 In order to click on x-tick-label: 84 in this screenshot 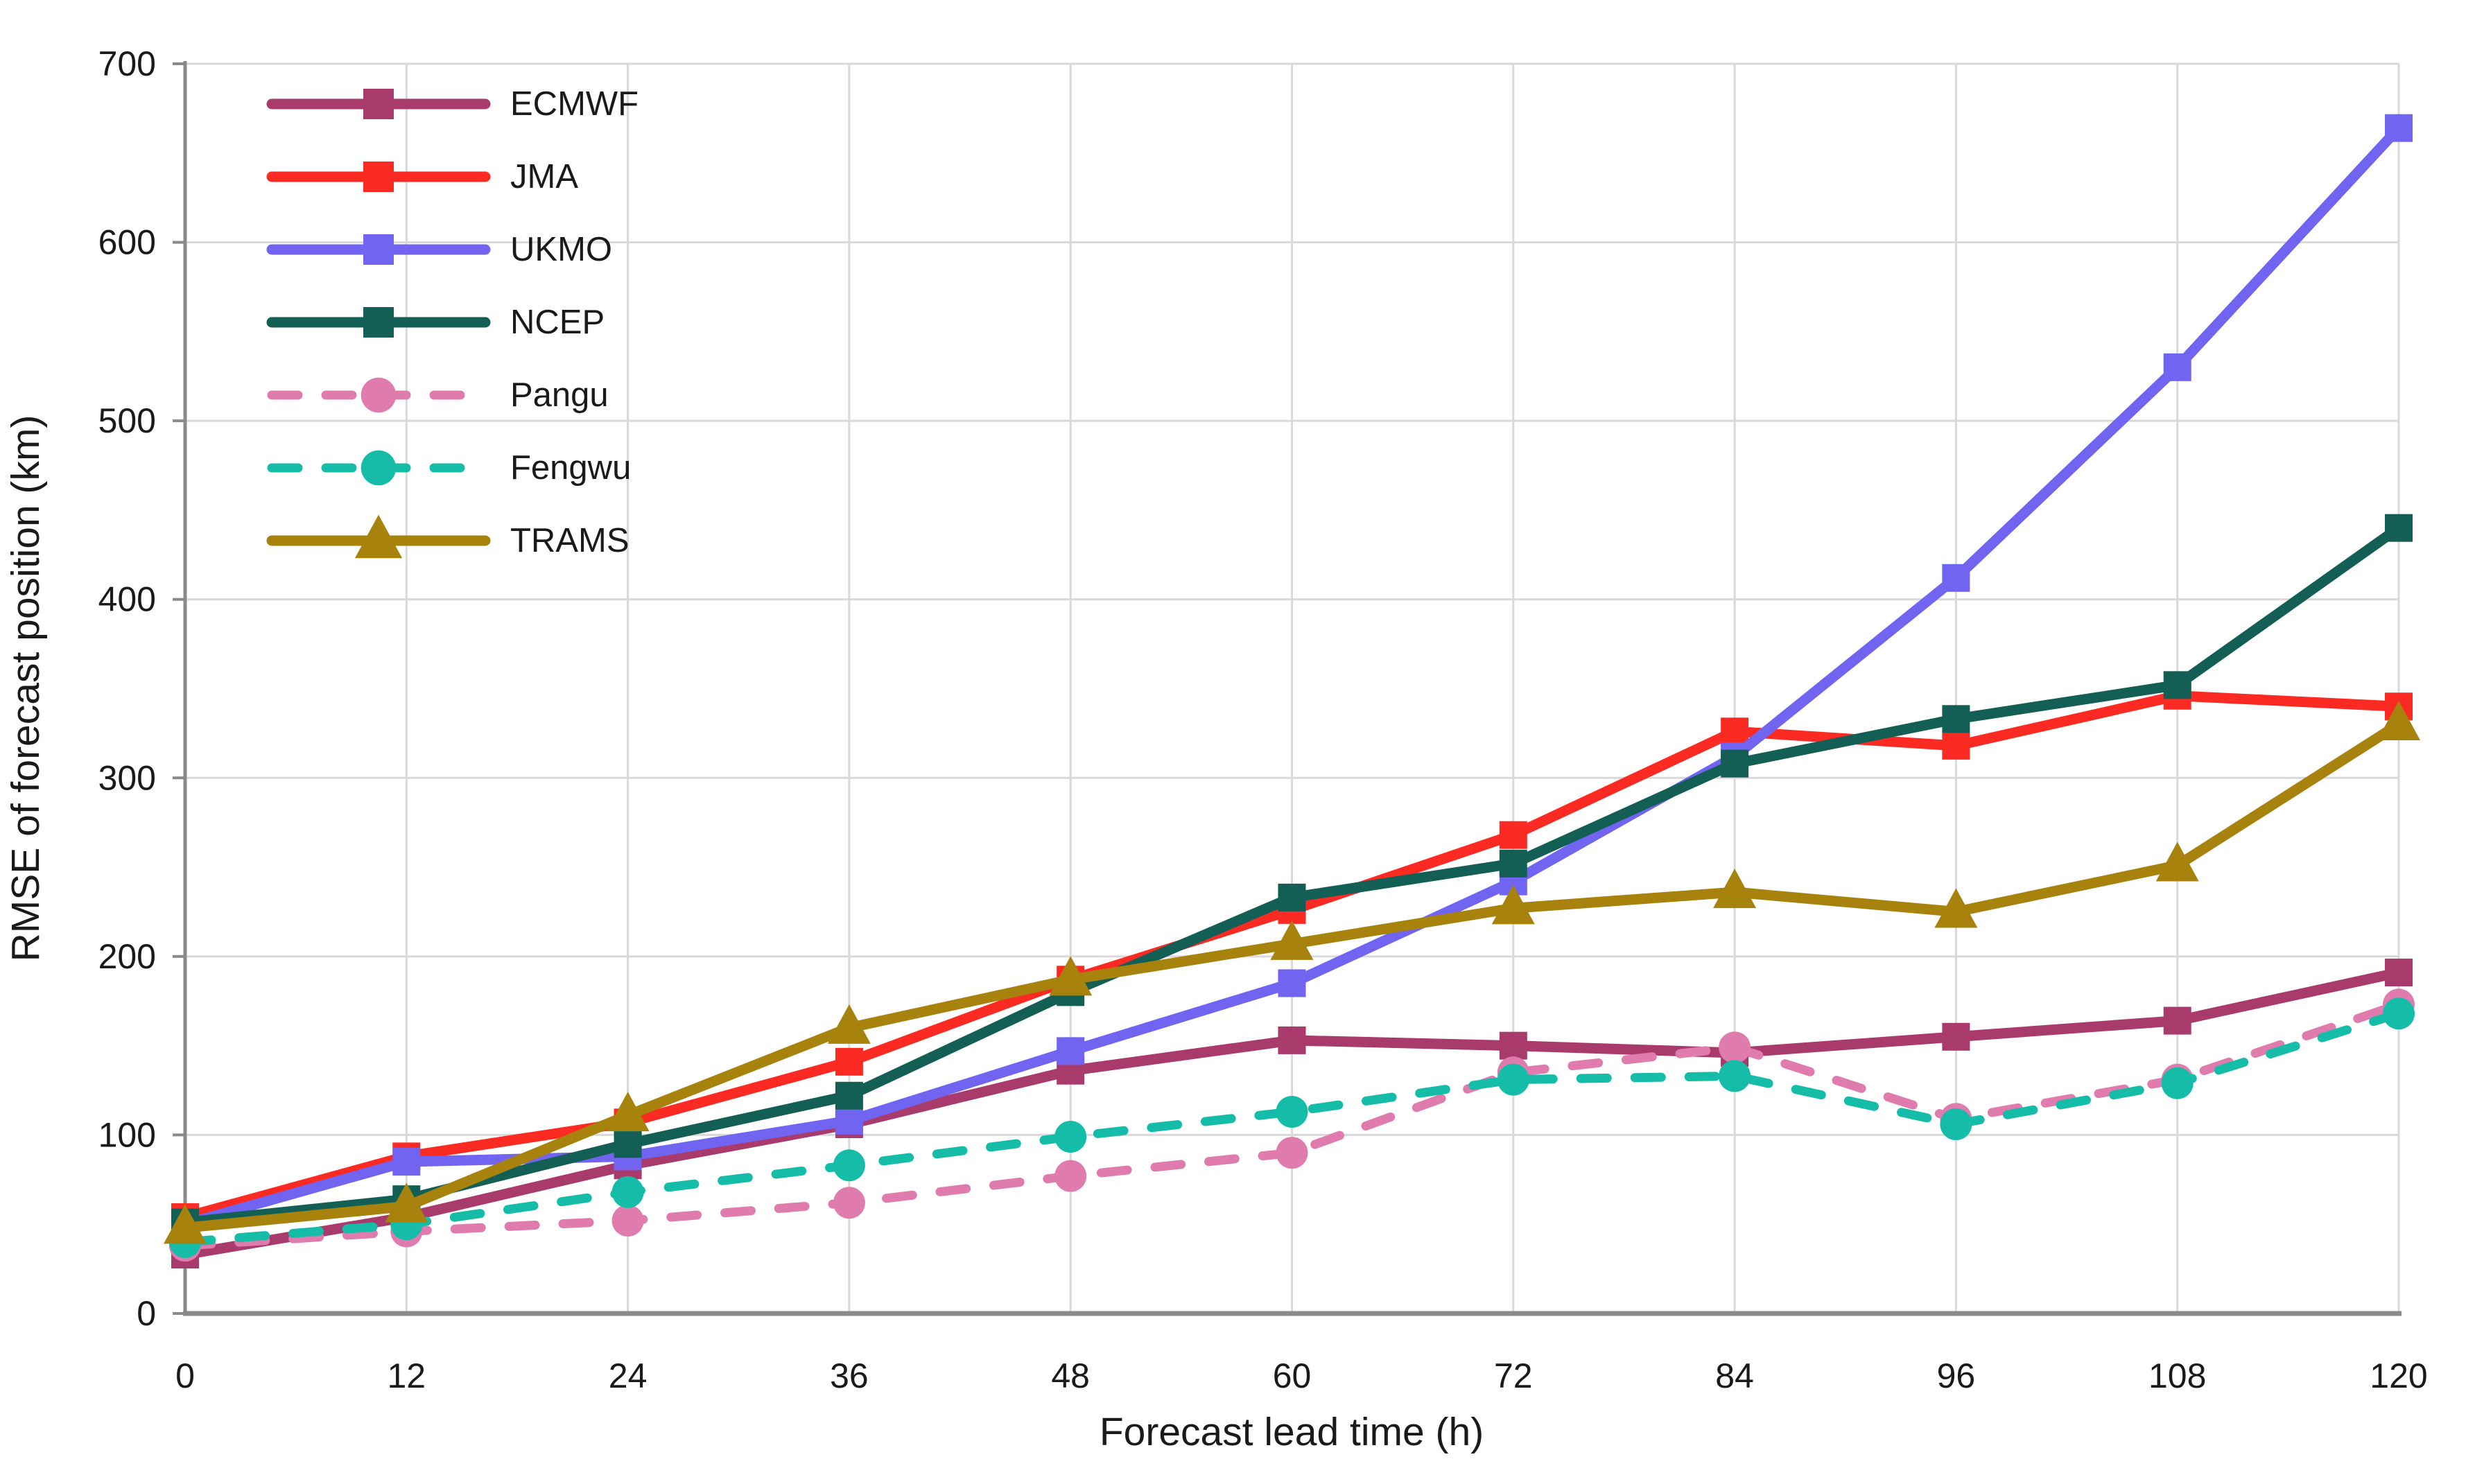, I will do `click(1734, 1375)`.